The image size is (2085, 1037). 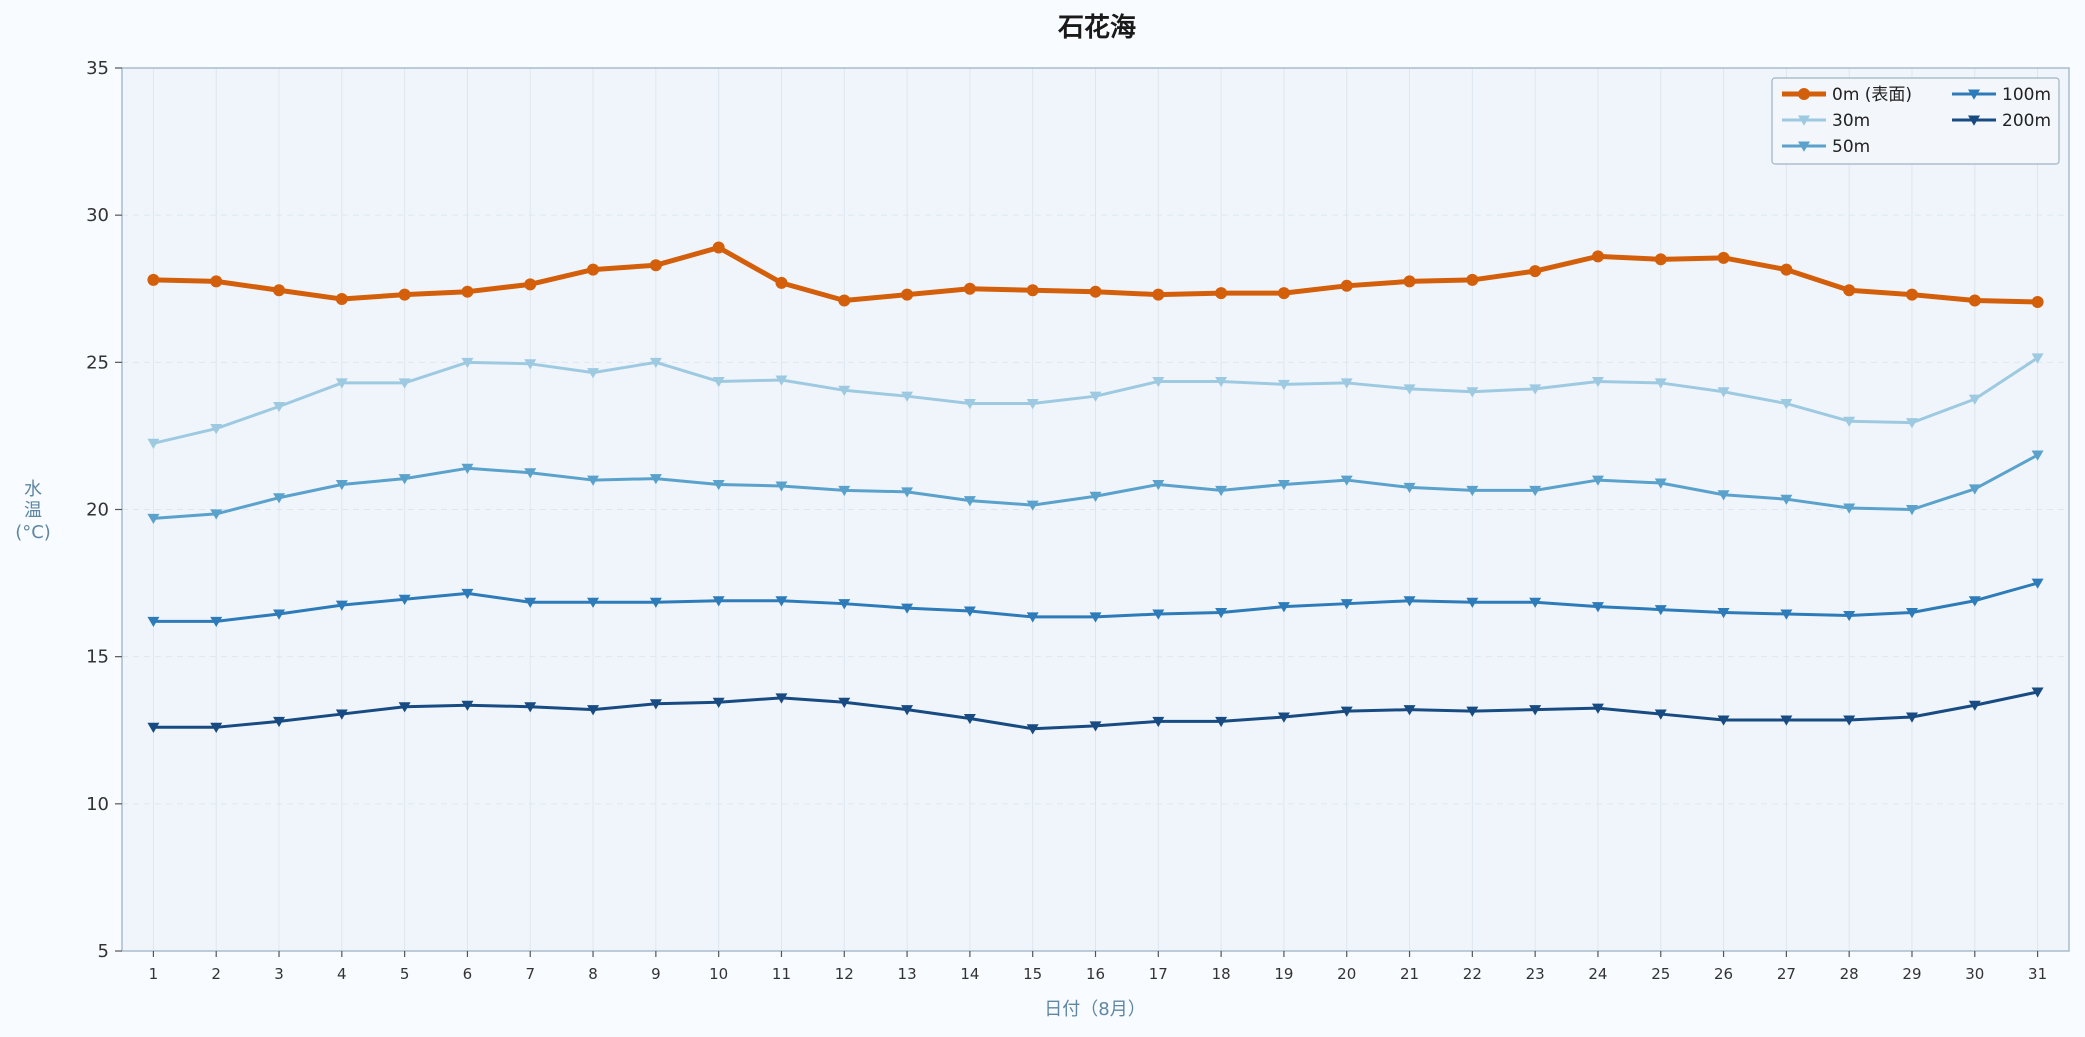 What do you see at coordinates (33, 489) in the screenshot?
I see `y-axis-label-line-1: 水` at bounding box center [33, 489].